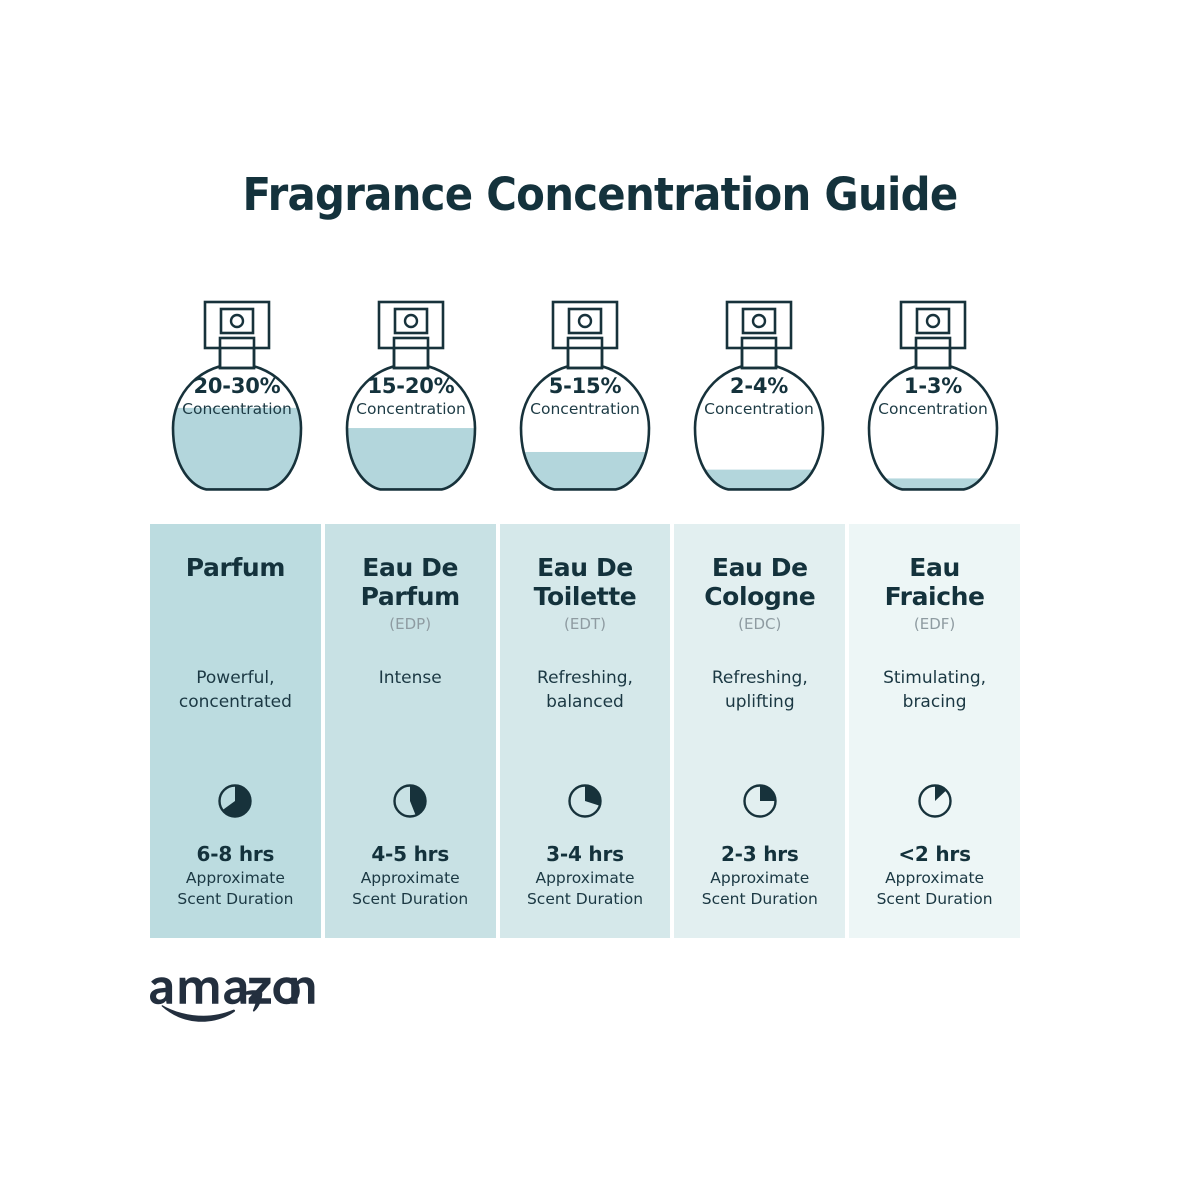  I want to click on duration-value: 2-3 hrs, so click(759, 854).